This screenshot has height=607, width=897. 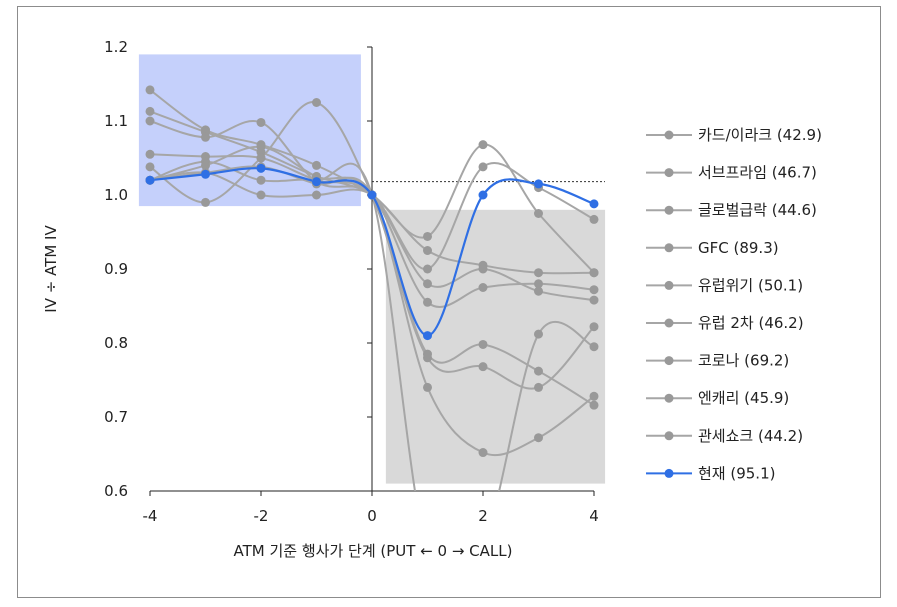 What do you see at coordinates (743, 361) in the screenshot?
I see `legend-label: 코로나 (69.2)` at bounding box center [743, 361].